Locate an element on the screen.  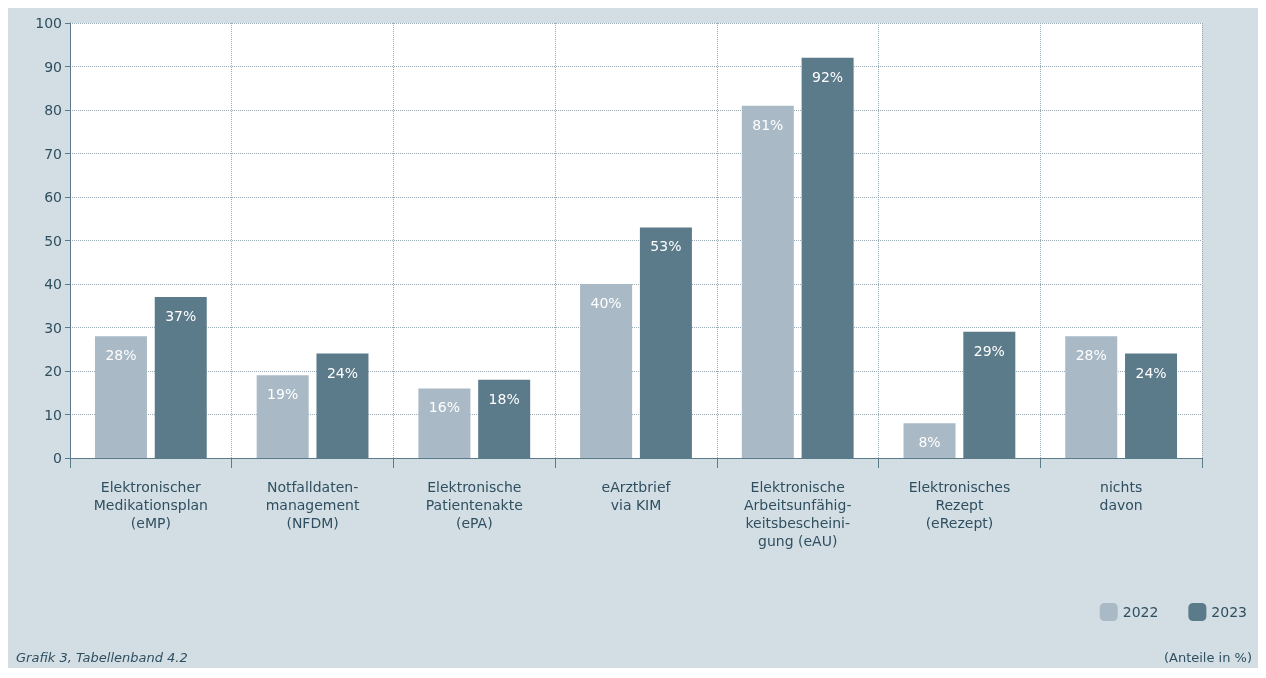
y-tick-label: 10 is located at coordinates (53, 414).